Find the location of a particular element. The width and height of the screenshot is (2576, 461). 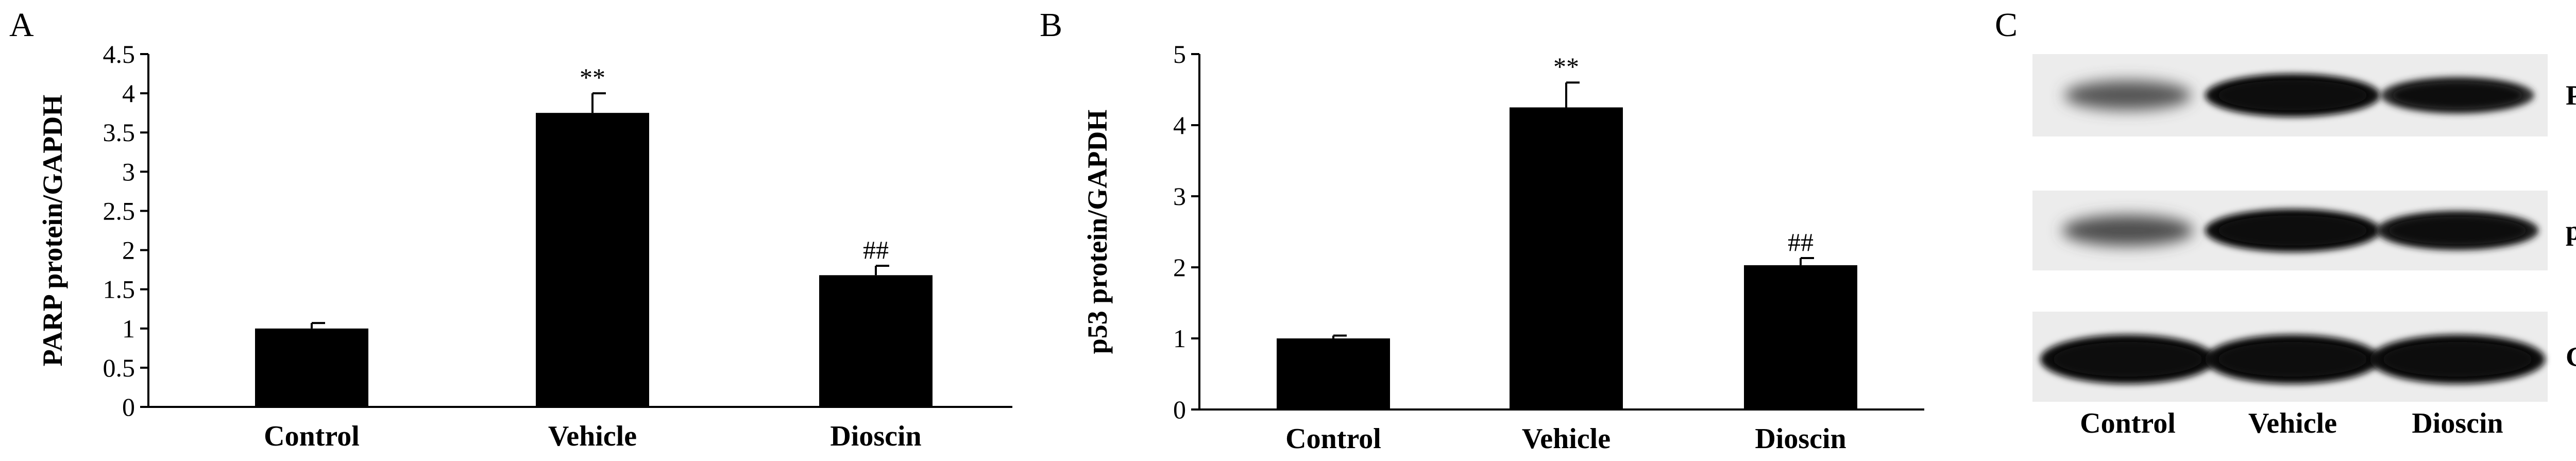

blot-row-label: p53 is located at coordinates (2571, 230).